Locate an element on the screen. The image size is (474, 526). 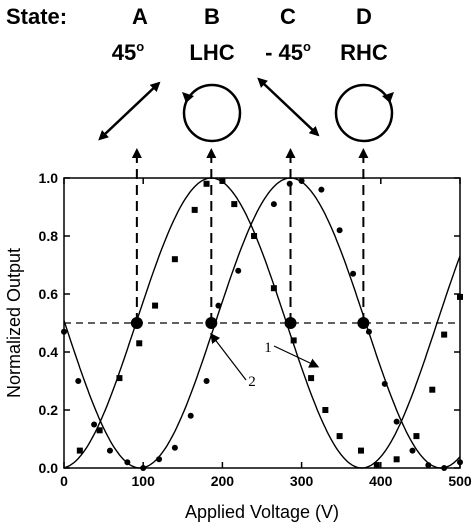
state-d-letter: D is located at coordinates (364, 16).